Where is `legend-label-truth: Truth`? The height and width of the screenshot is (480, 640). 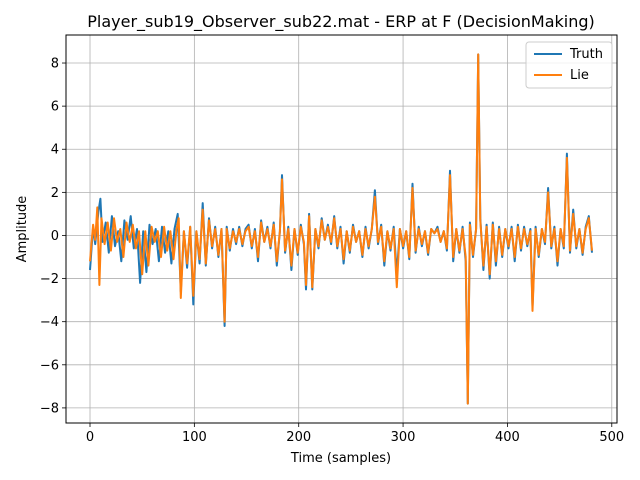
legend-label-truth: Truth is located at coordinates (586, 54).